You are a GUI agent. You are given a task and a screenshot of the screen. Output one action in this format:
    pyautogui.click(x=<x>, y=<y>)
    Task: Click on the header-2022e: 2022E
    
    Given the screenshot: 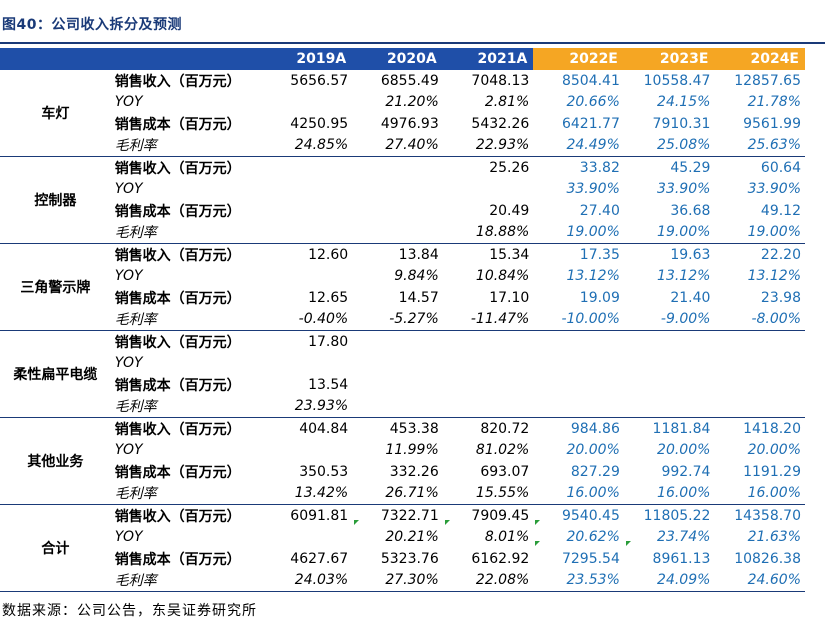 What is the action you would take?
    pyautogui.click(x=578, y=59)
    